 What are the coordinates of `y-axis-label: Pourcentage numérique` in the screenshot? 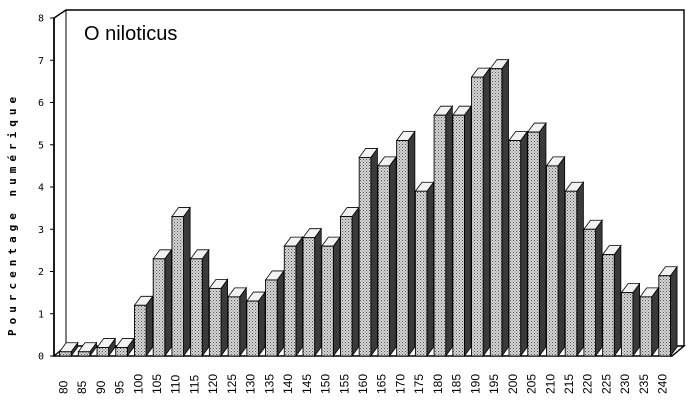 It's located at (12, 214).